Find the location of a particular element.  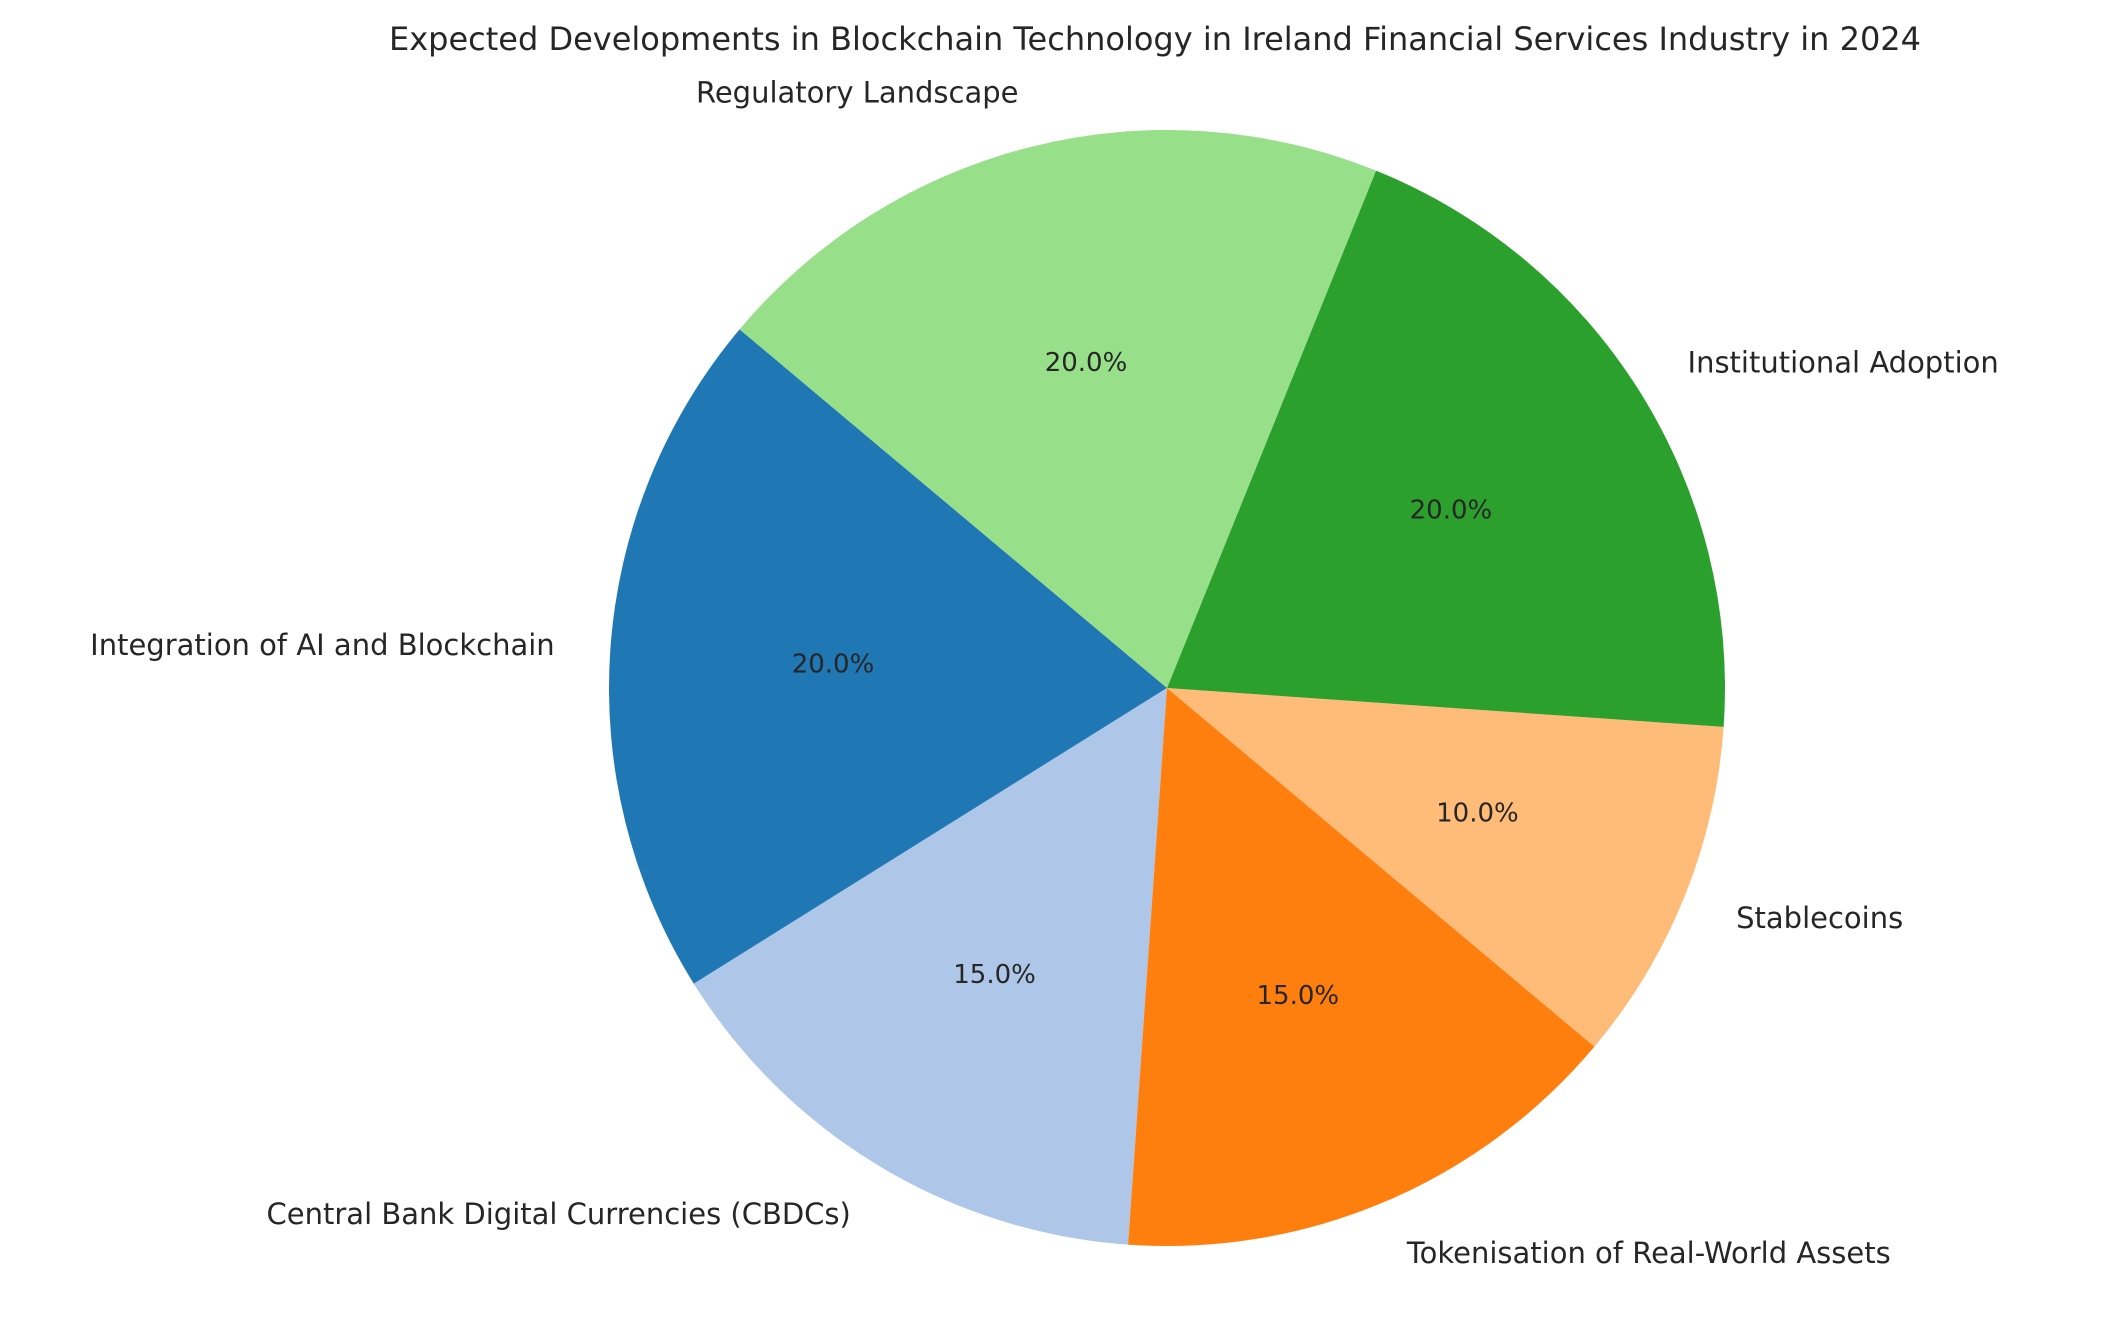

pie-slice-integration-of-ai-and-blockchain is located at coordinates (888, 656).